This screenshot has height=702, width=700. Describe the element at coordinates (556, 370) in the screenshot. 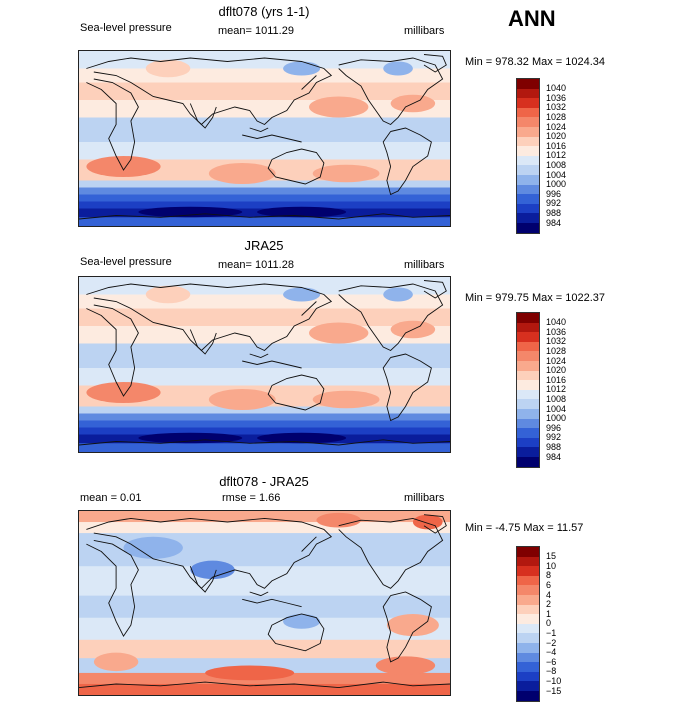

I see `colorbar-tick-label: 1020` at that location.